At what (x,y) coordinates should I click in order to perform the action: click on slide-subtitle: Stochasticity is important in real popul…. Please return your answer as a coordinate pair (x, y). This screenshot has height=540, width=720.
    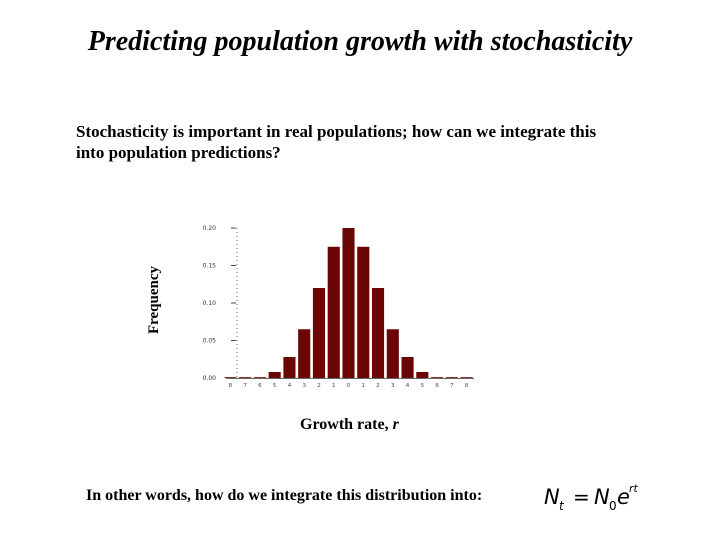
    Looking at the image, I should click on (376, 142).